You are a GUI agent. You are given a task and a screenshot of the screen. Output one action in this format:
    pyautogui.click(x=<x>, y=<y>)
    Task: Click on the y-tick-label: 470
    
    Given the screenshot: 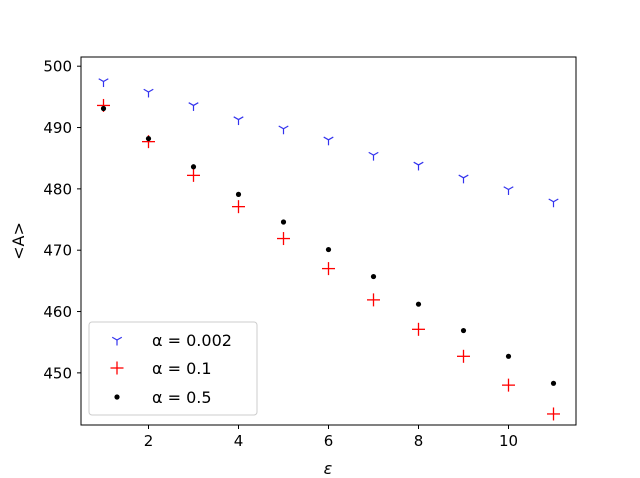 What is the action you would take?
    pyautogui.click(x=57, y=251)
    